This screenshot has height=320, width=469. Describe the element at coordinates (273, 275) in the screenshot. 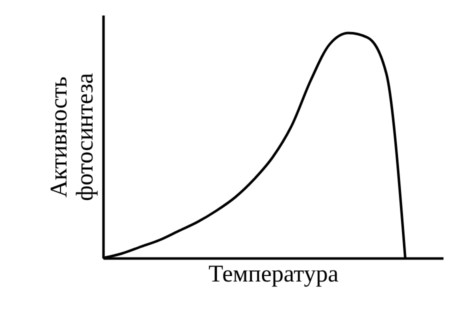

I see `x-axis-title: Температура` at that location.